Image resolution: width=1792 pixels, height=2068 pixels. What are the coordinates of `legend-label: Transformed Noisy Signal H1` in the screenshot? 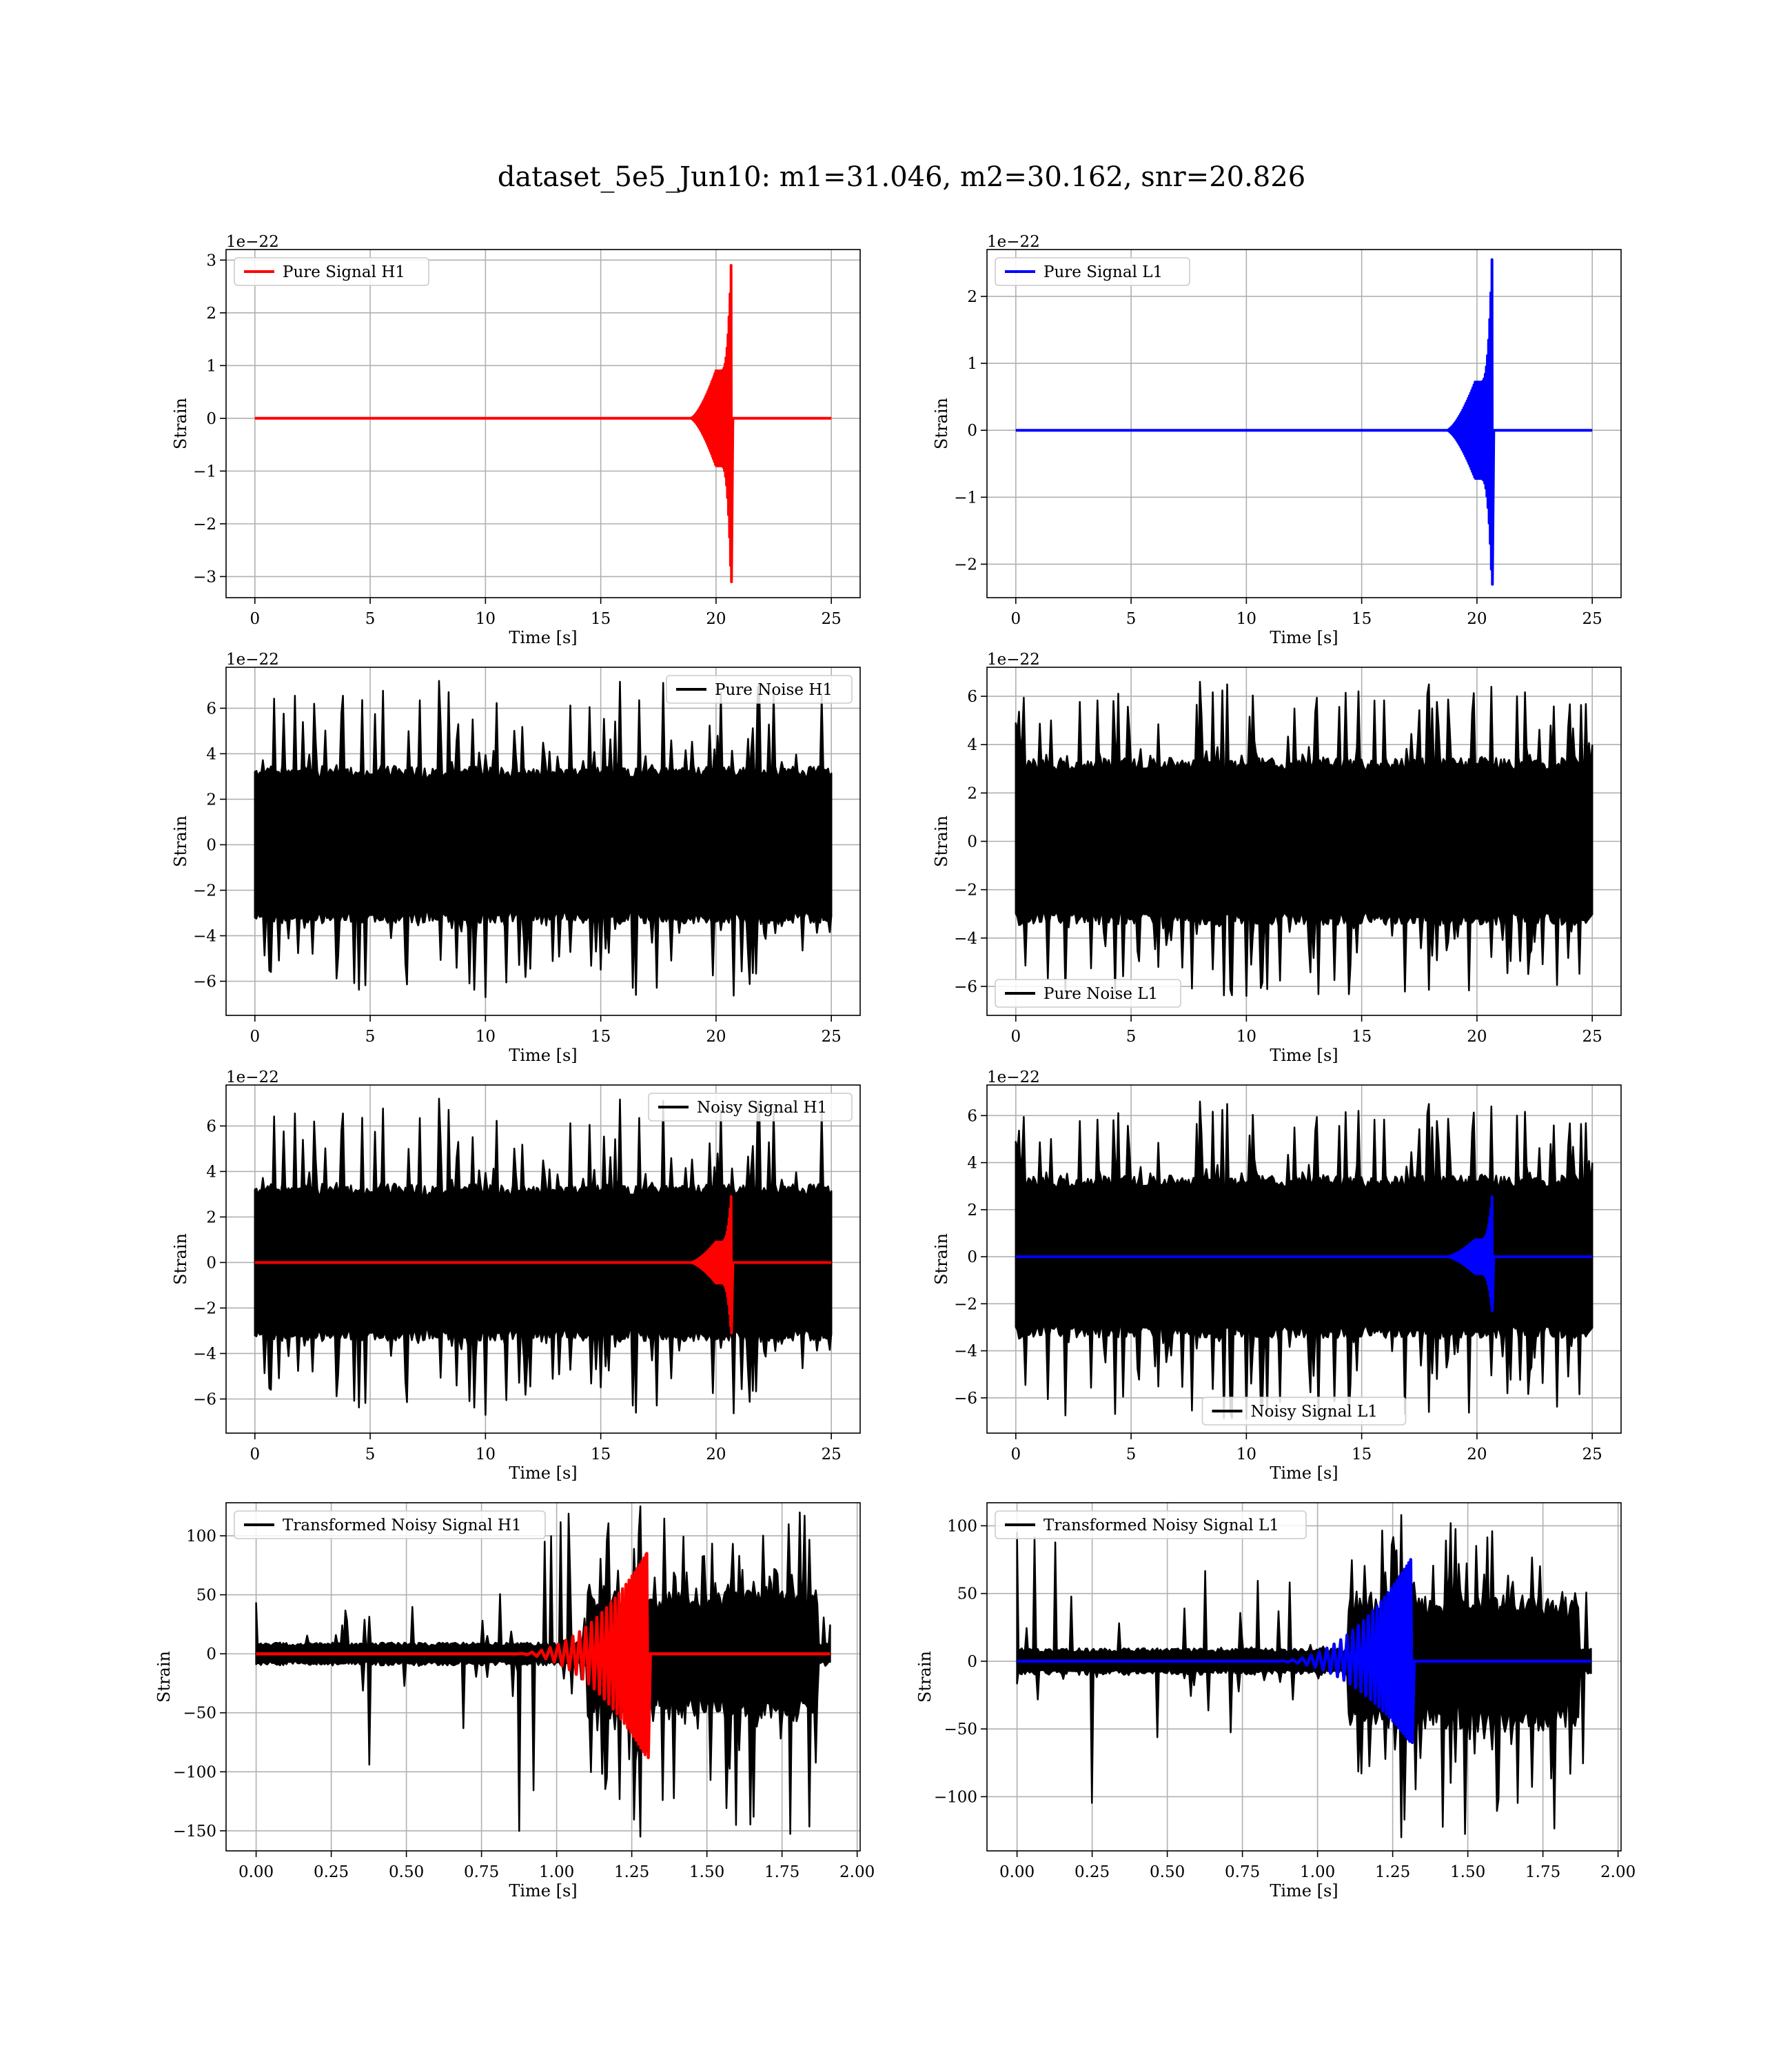 It's located at (402, 1526).